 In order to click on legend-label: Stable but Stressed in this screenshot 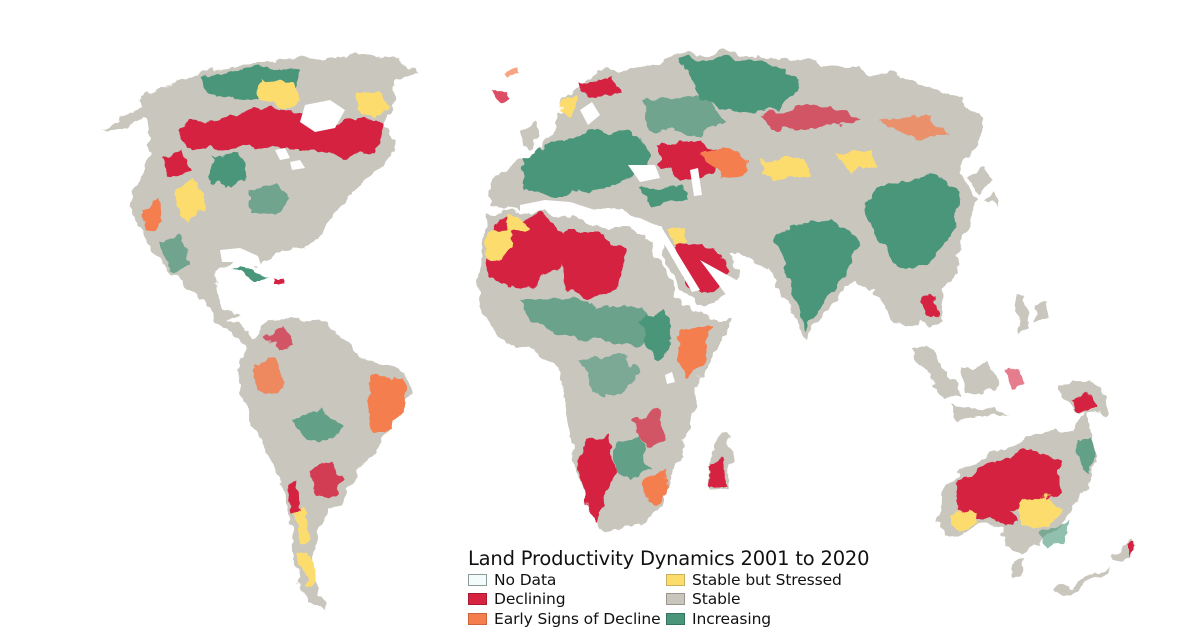, I will do `click(767, 579)`.